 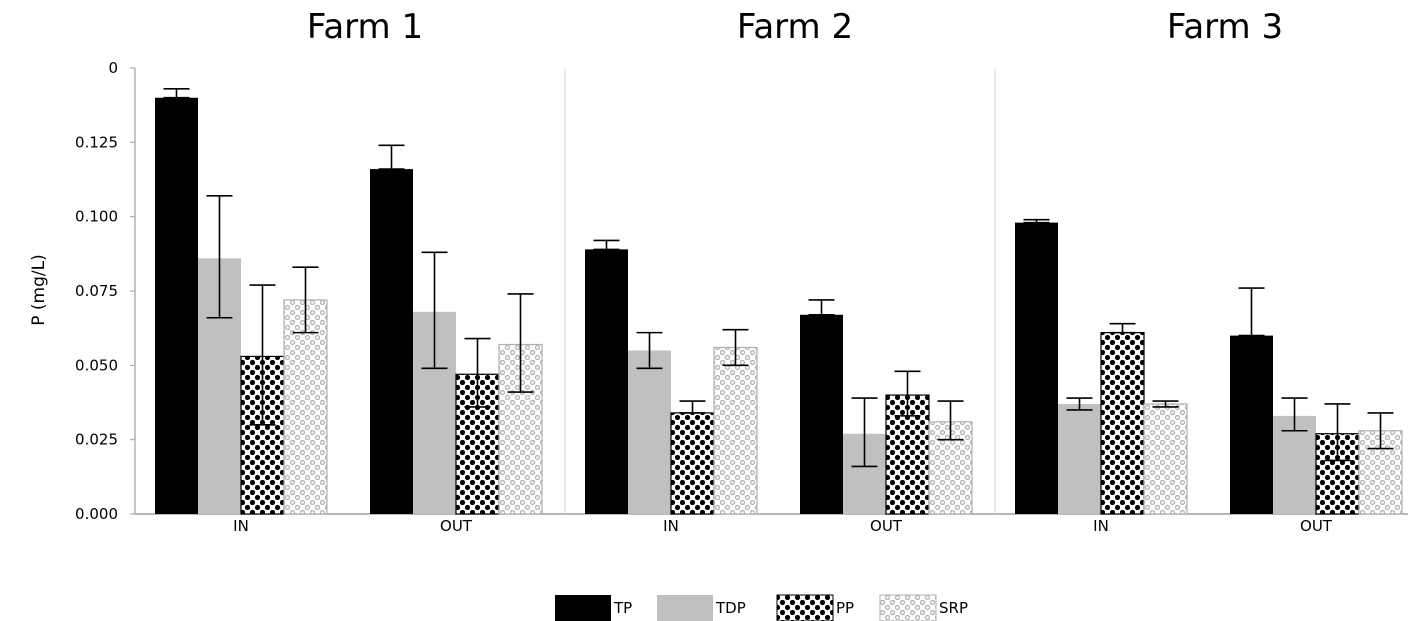 I want to click on legend-item-tdp: TDP, so click(x=701, y=608).